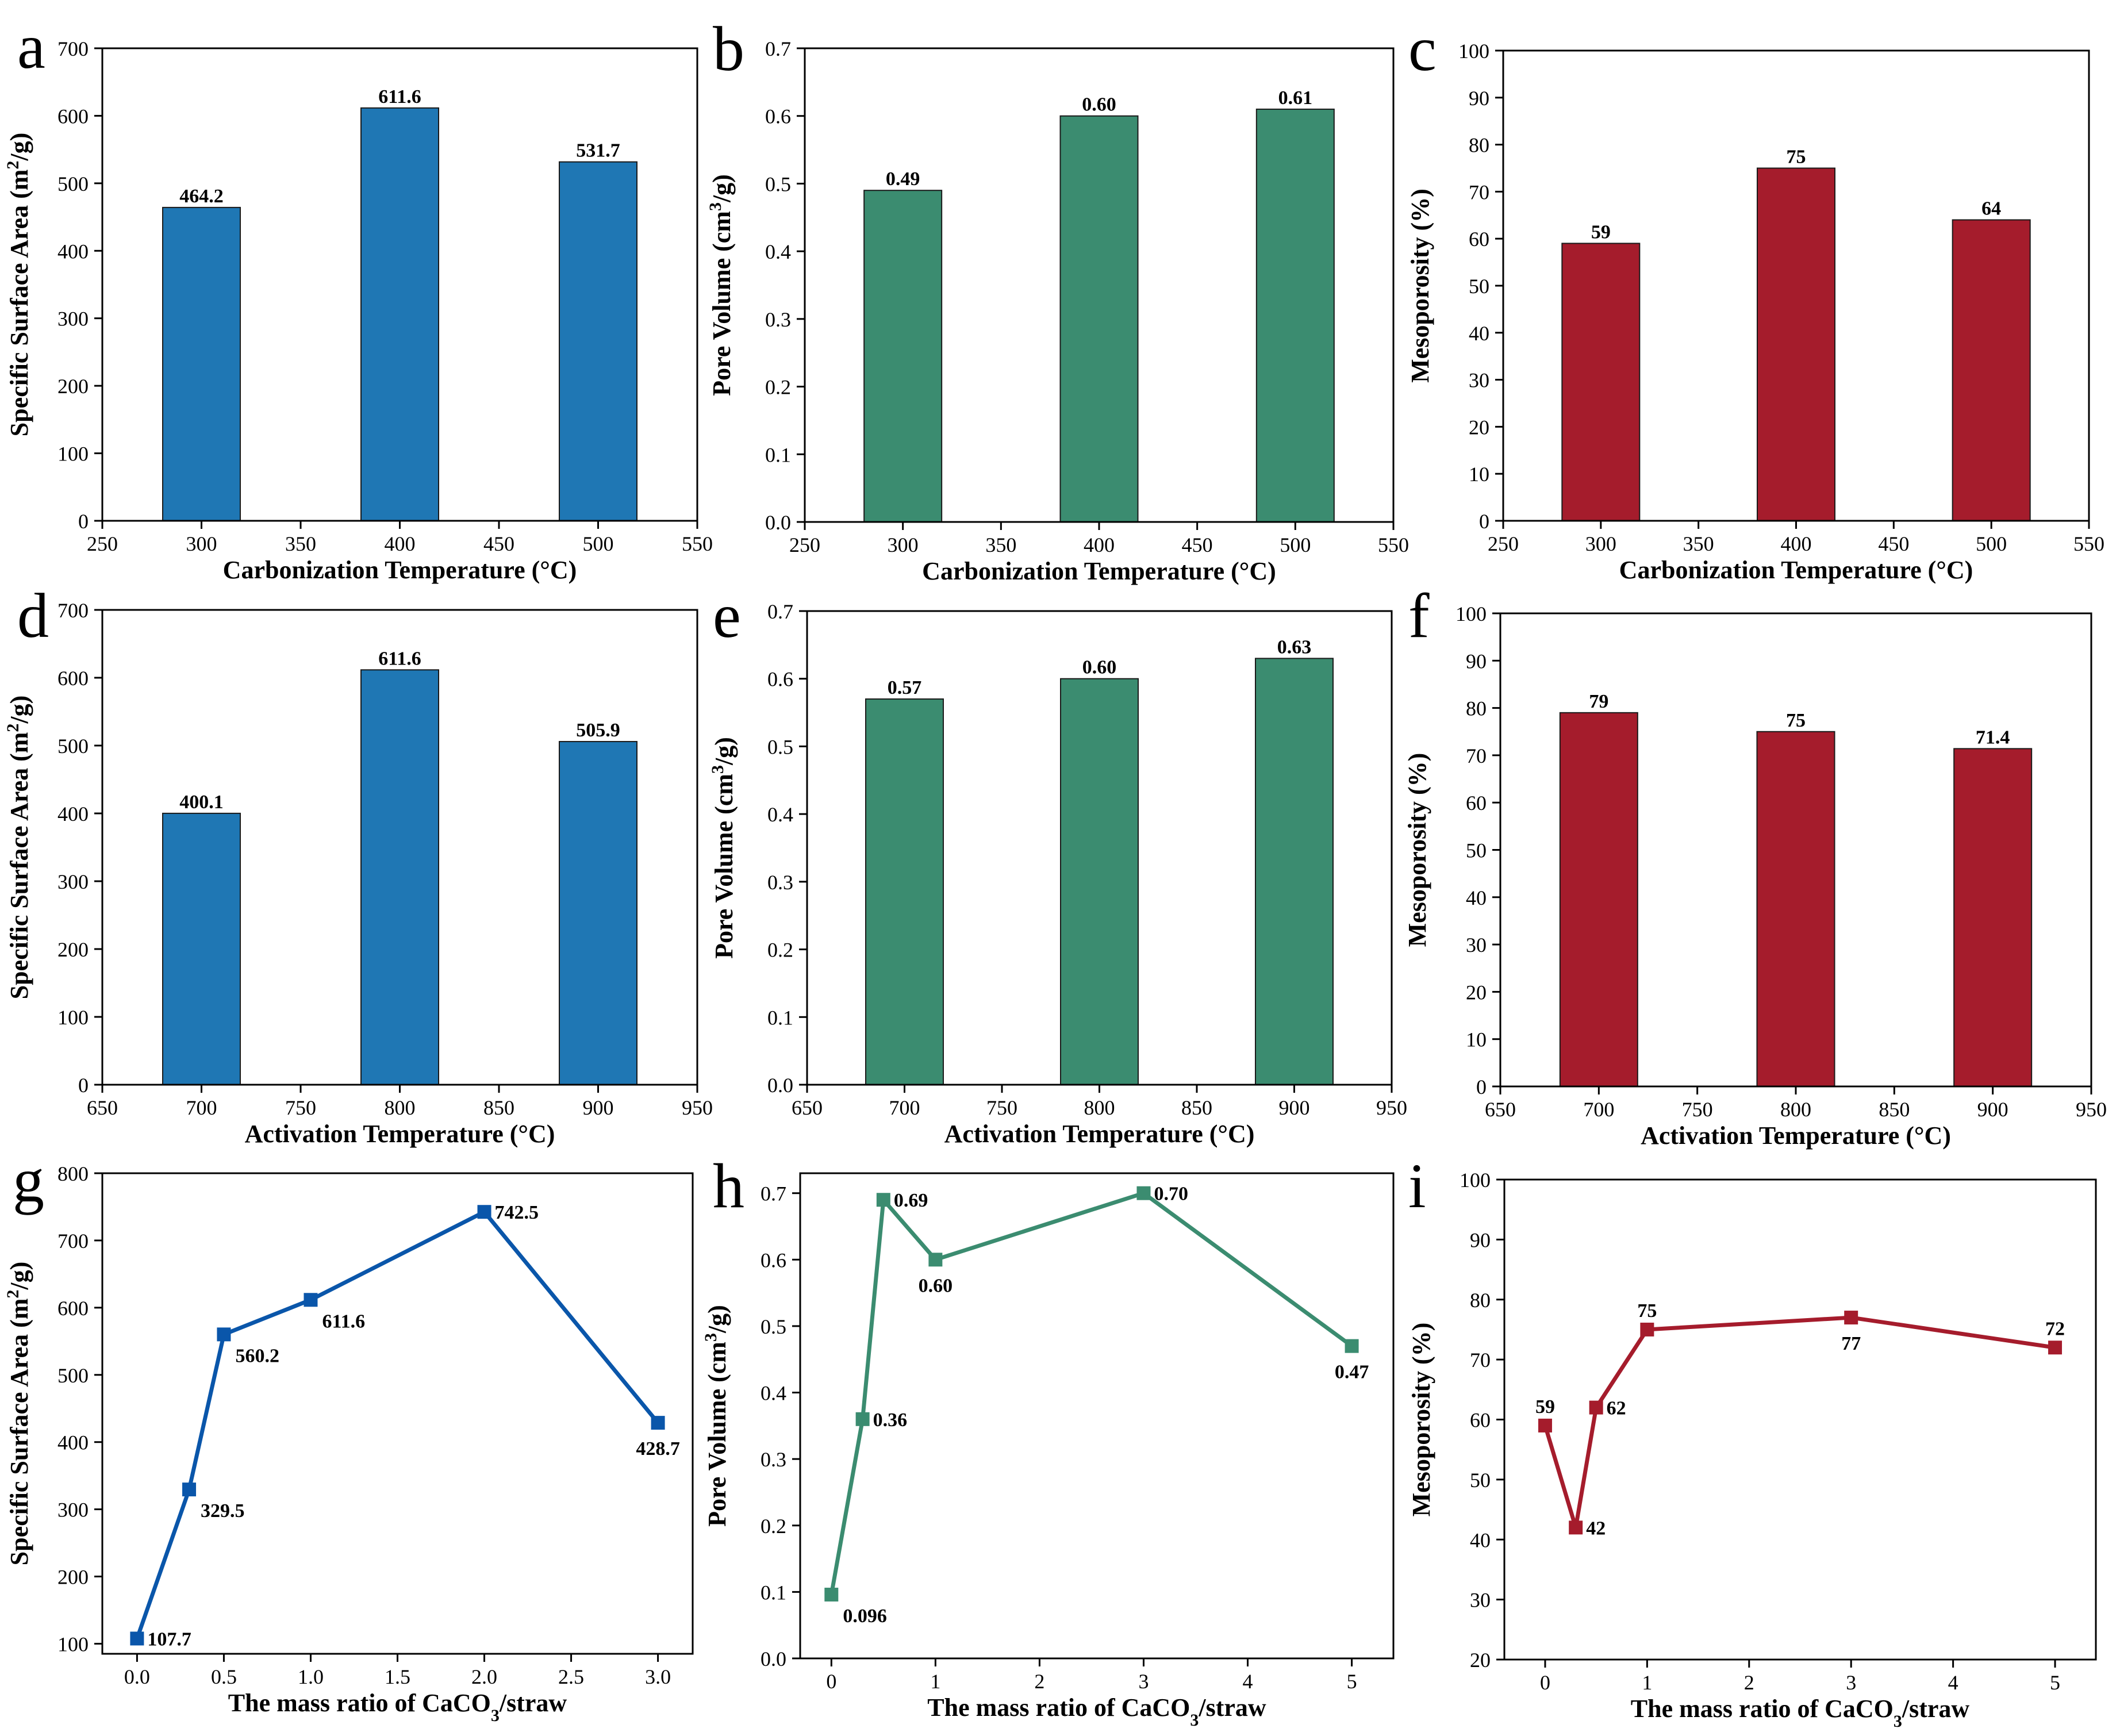 This screenshot has width=2120, height=1736. Describe the element at coordinates (19, 147) in the screenshot. I see `y-axis-title-a-text-end: /g)` at that location.